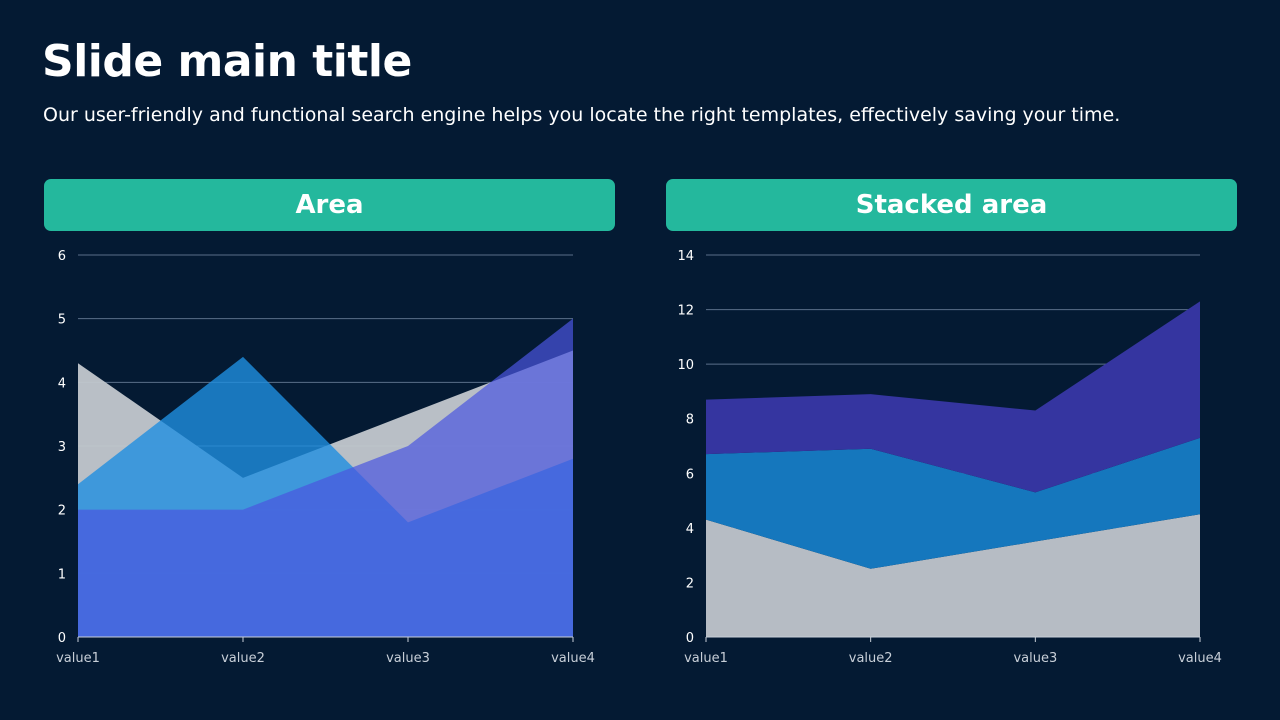 Image resolution: width=1280 pixels, height=720 pixels. I want to click on area-chart-x-tick-label: value3, so click(408, 658).